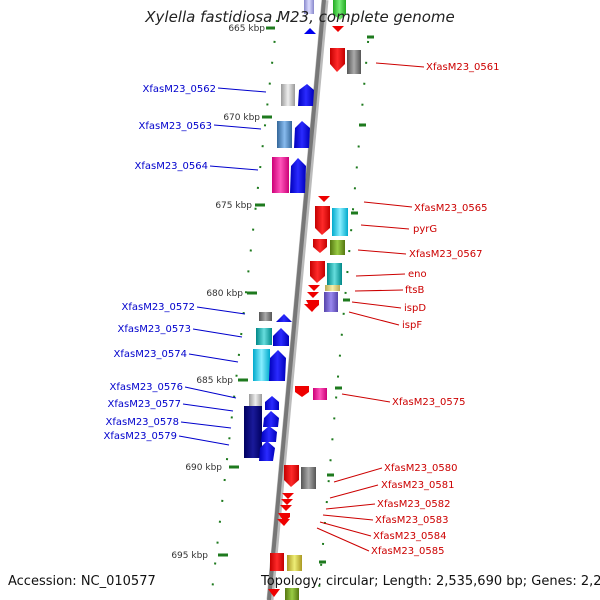  I want to click on gene-label-forward: XfasM23_0577, so click(144, 404).